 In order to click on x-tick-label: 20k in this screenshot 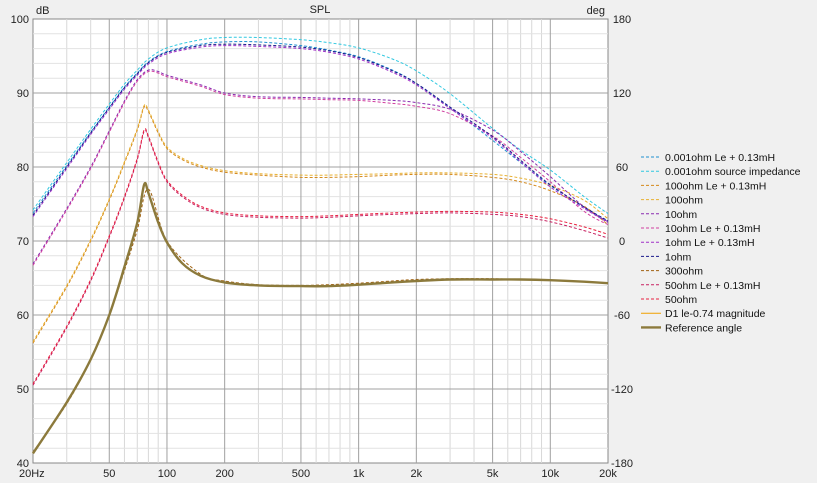, I will do `click(608, 474)`.